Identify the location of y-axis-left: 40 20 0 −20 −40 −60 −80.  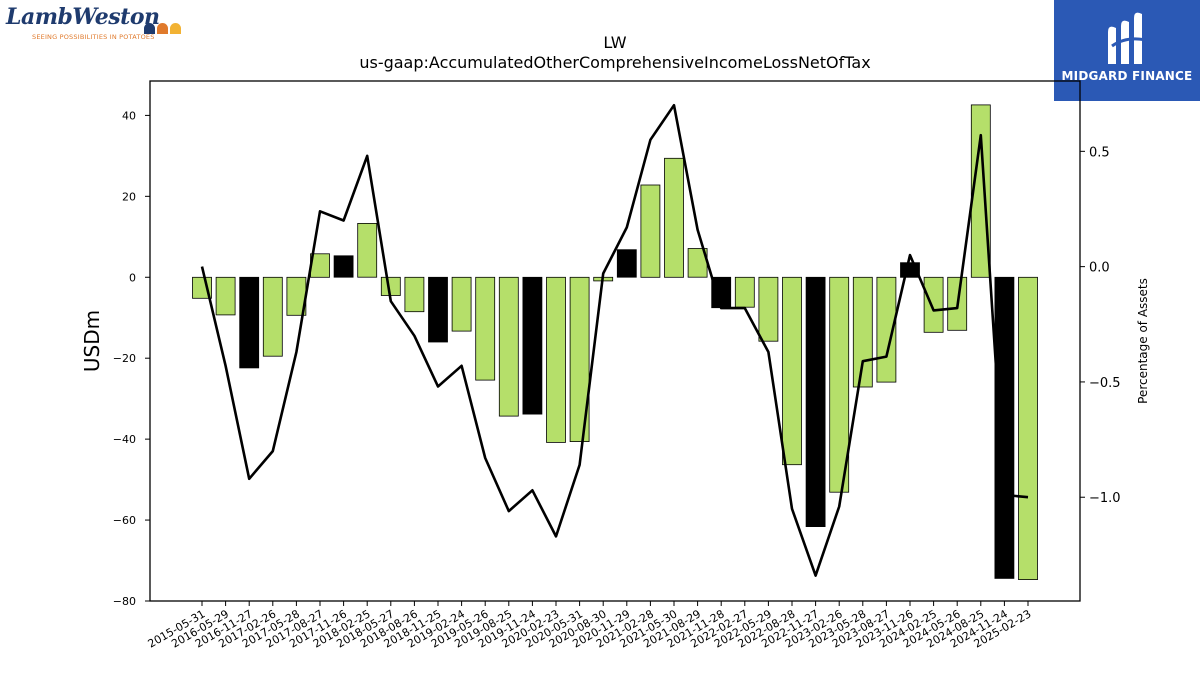
(131, 358).